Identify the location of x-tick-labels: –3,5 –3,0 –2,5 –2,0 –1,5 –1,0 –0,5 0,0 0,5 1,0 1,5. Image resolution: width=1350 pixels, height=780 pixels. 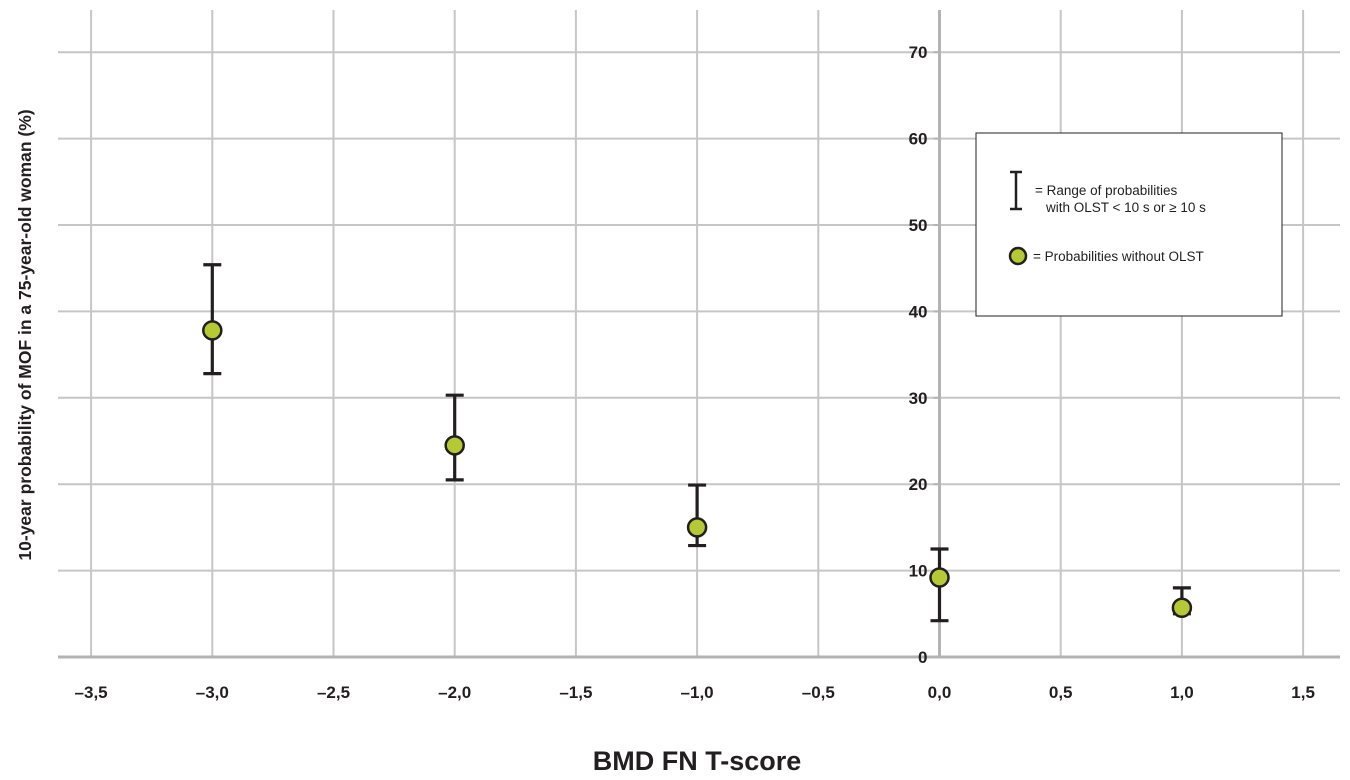
(695, 692).